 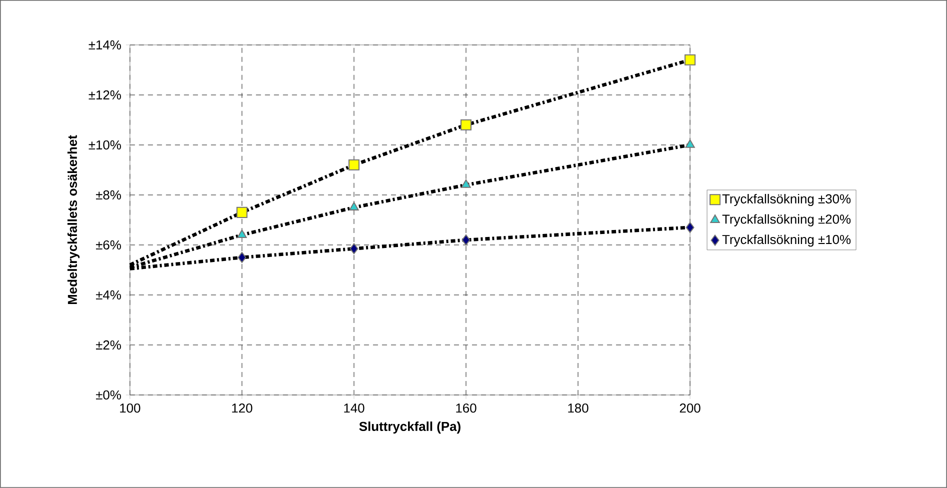 What do you see at coordinates (104, 45) in the screenshot?
I see `y-tick-label: ±14%` at bounding box center [104, 45].